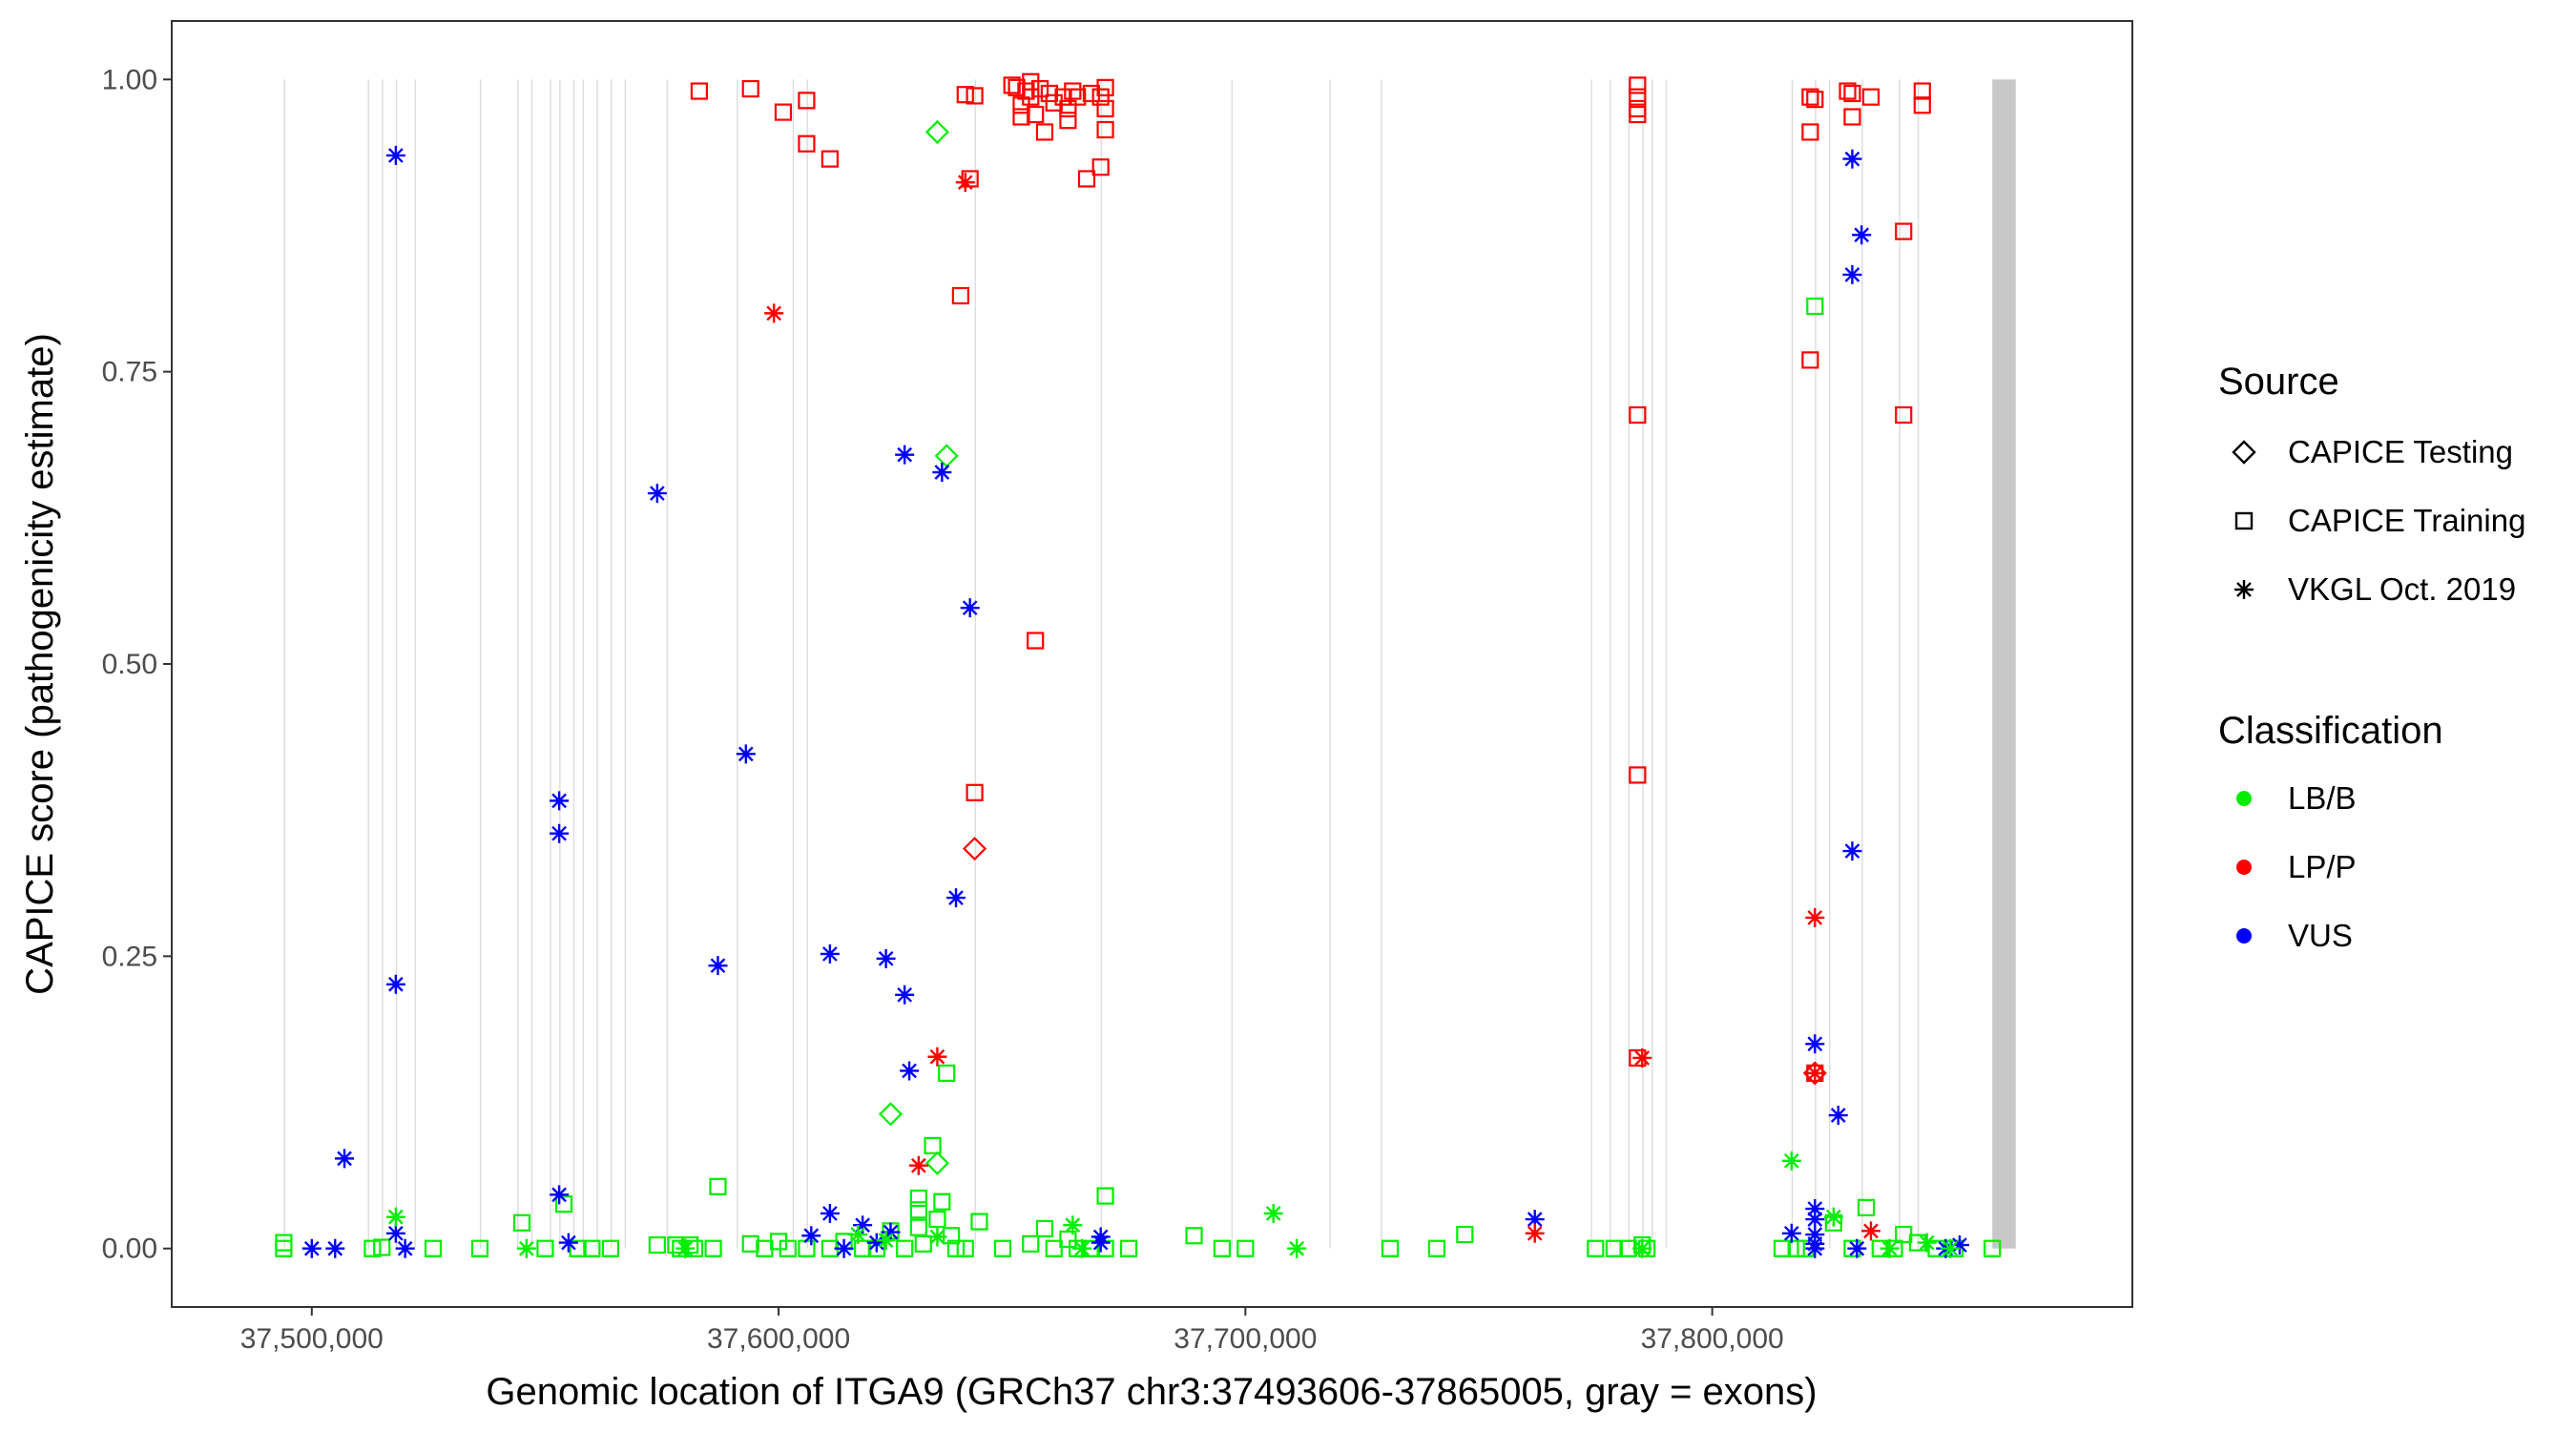 Image resolution: width=2576 pixels, height=1431 pixels. I want to click on legend-label-capice-testing: CAPICE Testing, so click(2400, 452).